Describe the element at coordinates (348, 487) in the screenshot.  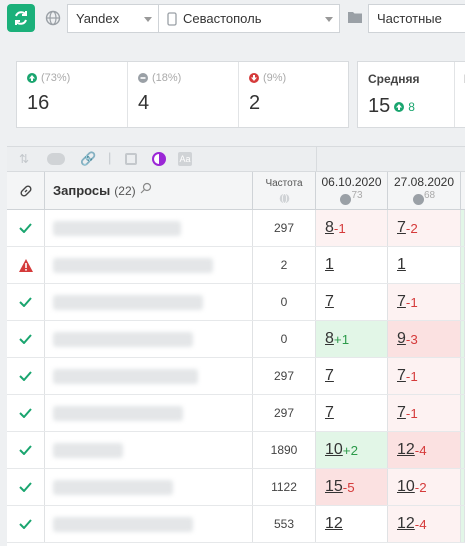
I see `position-delta: -5` at that location.